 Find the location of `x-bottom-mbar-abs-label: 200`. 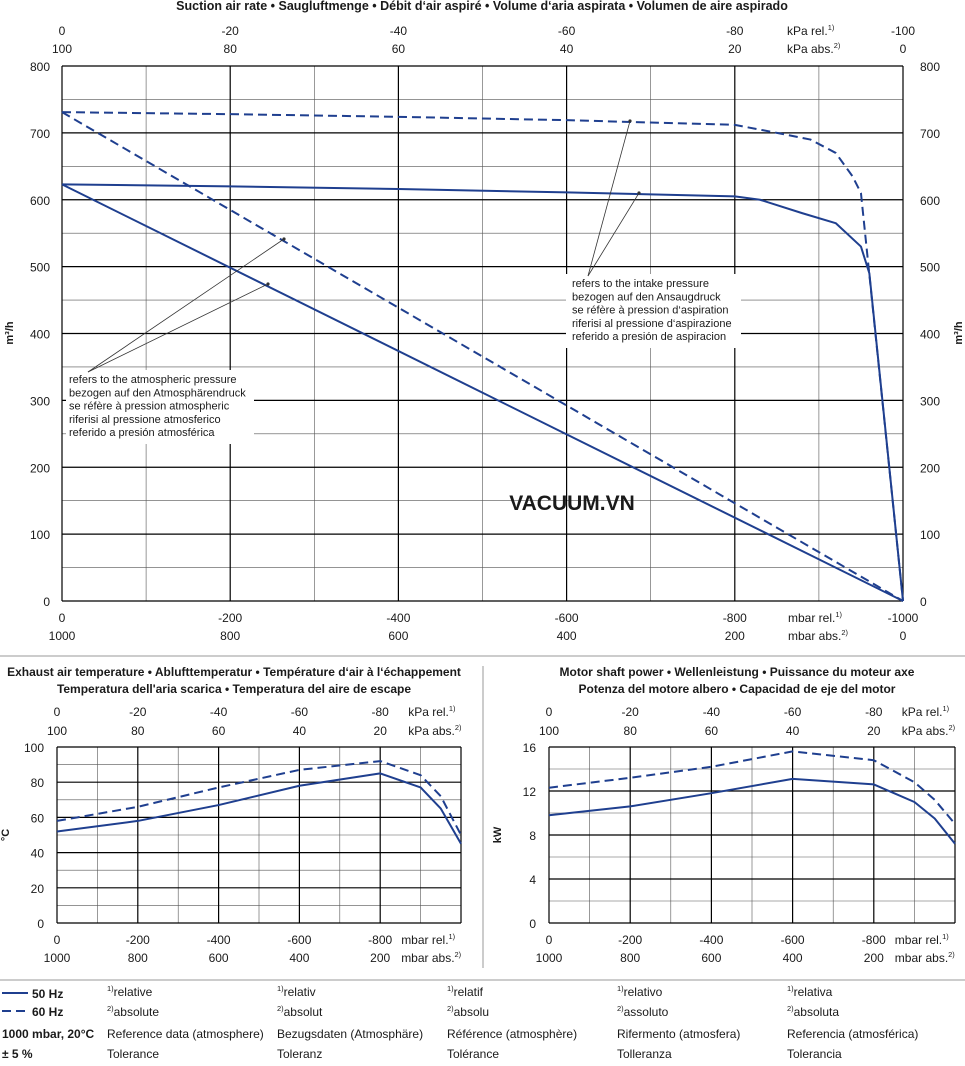

x-bottom-mbar-abs-label: 200 is located at coordinates (735, 636).